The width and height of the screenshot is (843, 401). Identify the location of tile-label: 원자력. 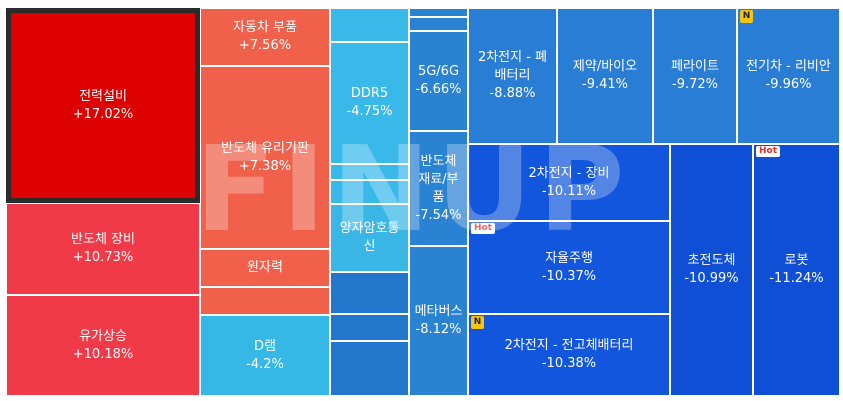
(265, 267).